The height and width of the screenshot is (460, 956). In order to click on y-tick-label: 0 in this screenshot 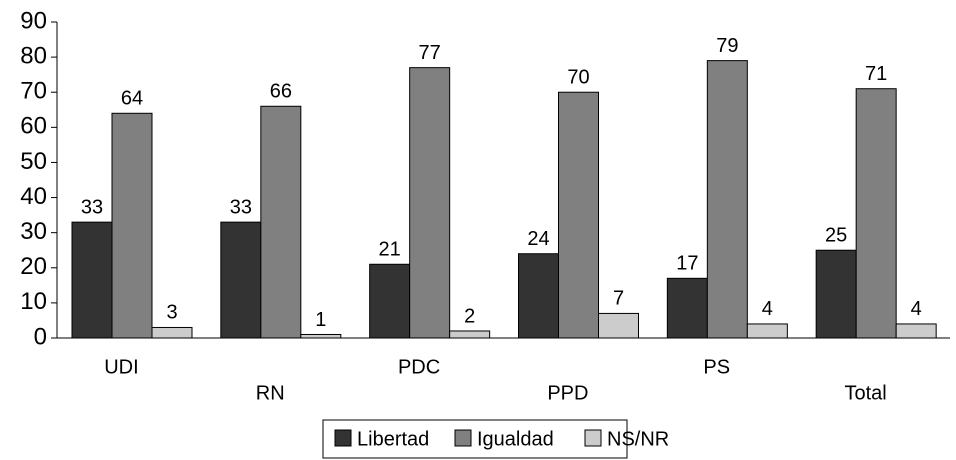, I will do `click(40, 336)`.